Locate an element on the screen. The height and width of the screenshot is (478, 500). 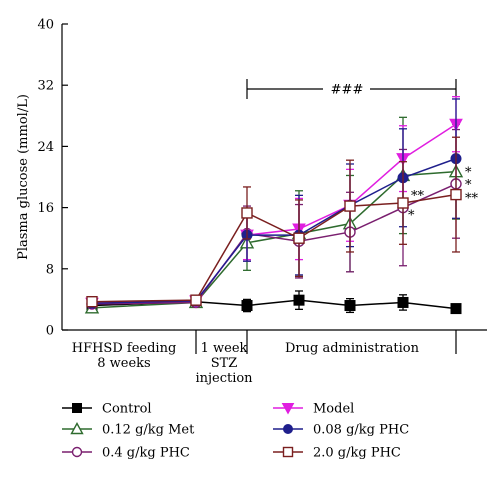
phase-label: injection is located at coordinates (224, 378).